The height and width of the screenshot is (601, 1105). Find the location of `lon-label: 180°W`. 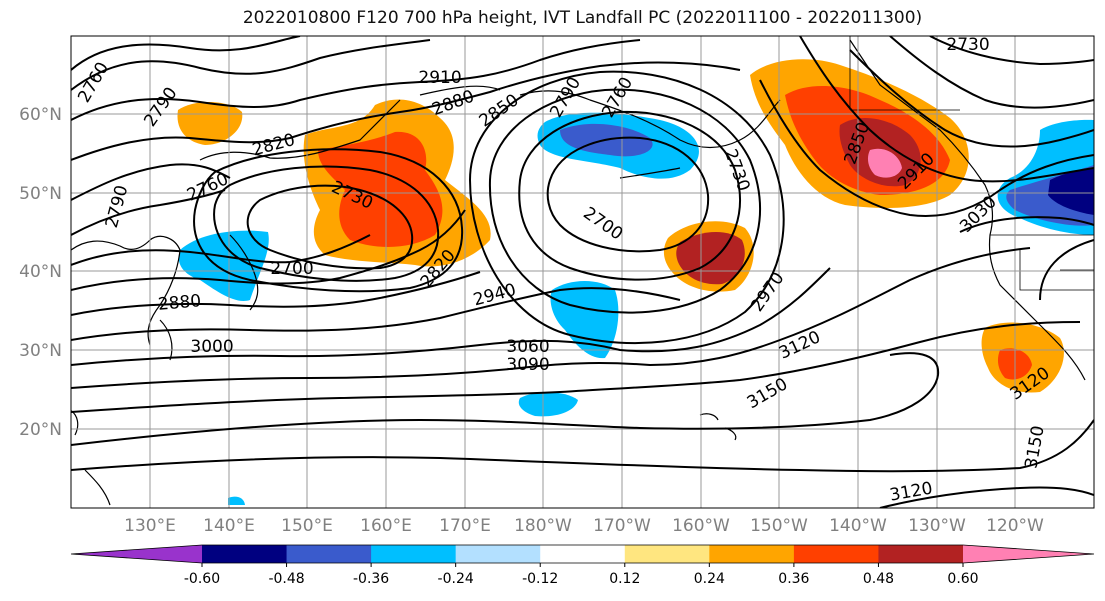

lon-label: 180°W is located at coordinates (543, 526).